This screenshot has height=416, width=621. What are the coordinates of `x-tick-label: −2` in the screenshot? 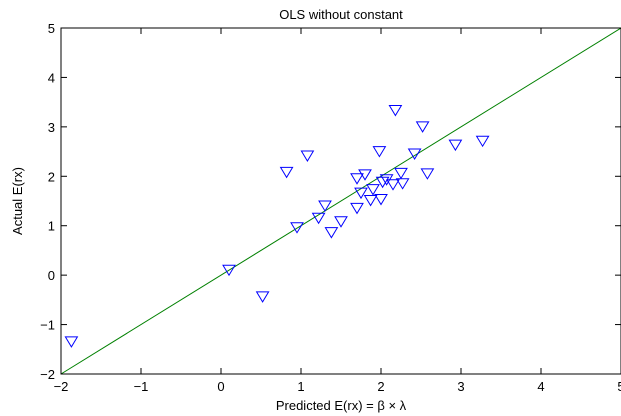 It's located at (61, 386).